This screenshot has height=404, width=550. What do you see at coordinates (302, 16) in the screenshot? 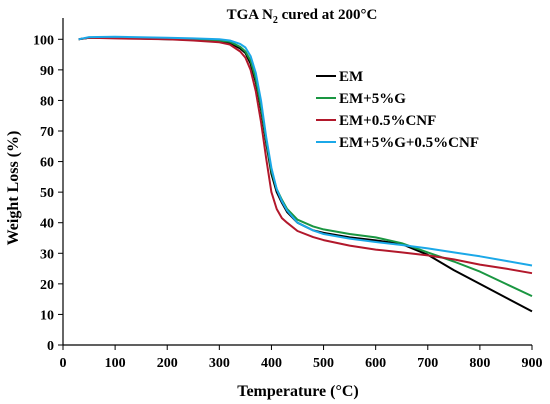
I see `chart-title: TGA N2 cured at 200°C` at bounding box center [302, 16].